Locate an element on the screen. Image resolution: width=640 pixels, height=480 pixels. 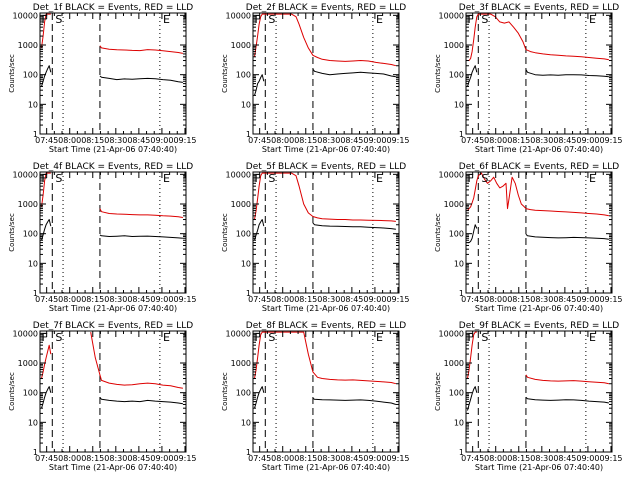
chart-title: Det_6f BLACK = Events, RED = LLD is located at coordinates (539, 167).